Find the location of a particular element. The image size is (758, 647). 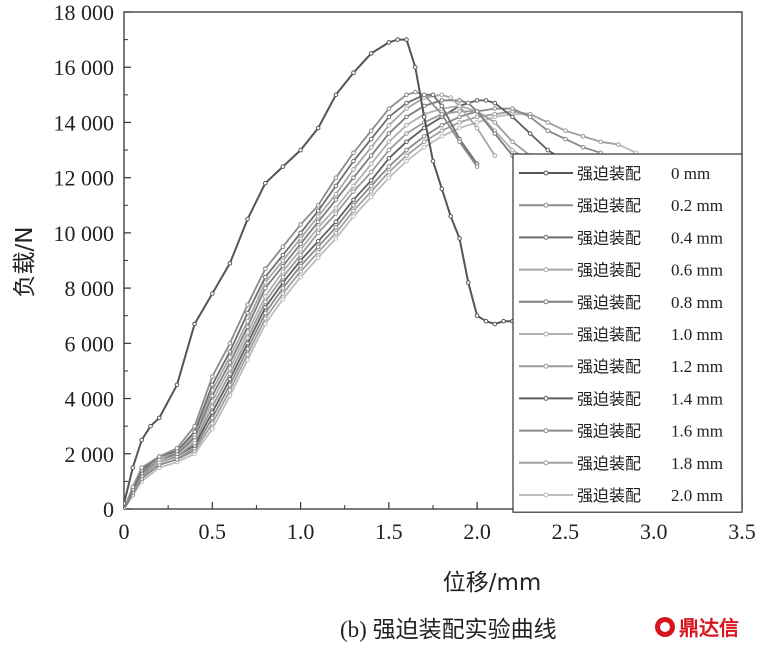

x-tick-label: 3.0 is located at coordinates (654, 531).